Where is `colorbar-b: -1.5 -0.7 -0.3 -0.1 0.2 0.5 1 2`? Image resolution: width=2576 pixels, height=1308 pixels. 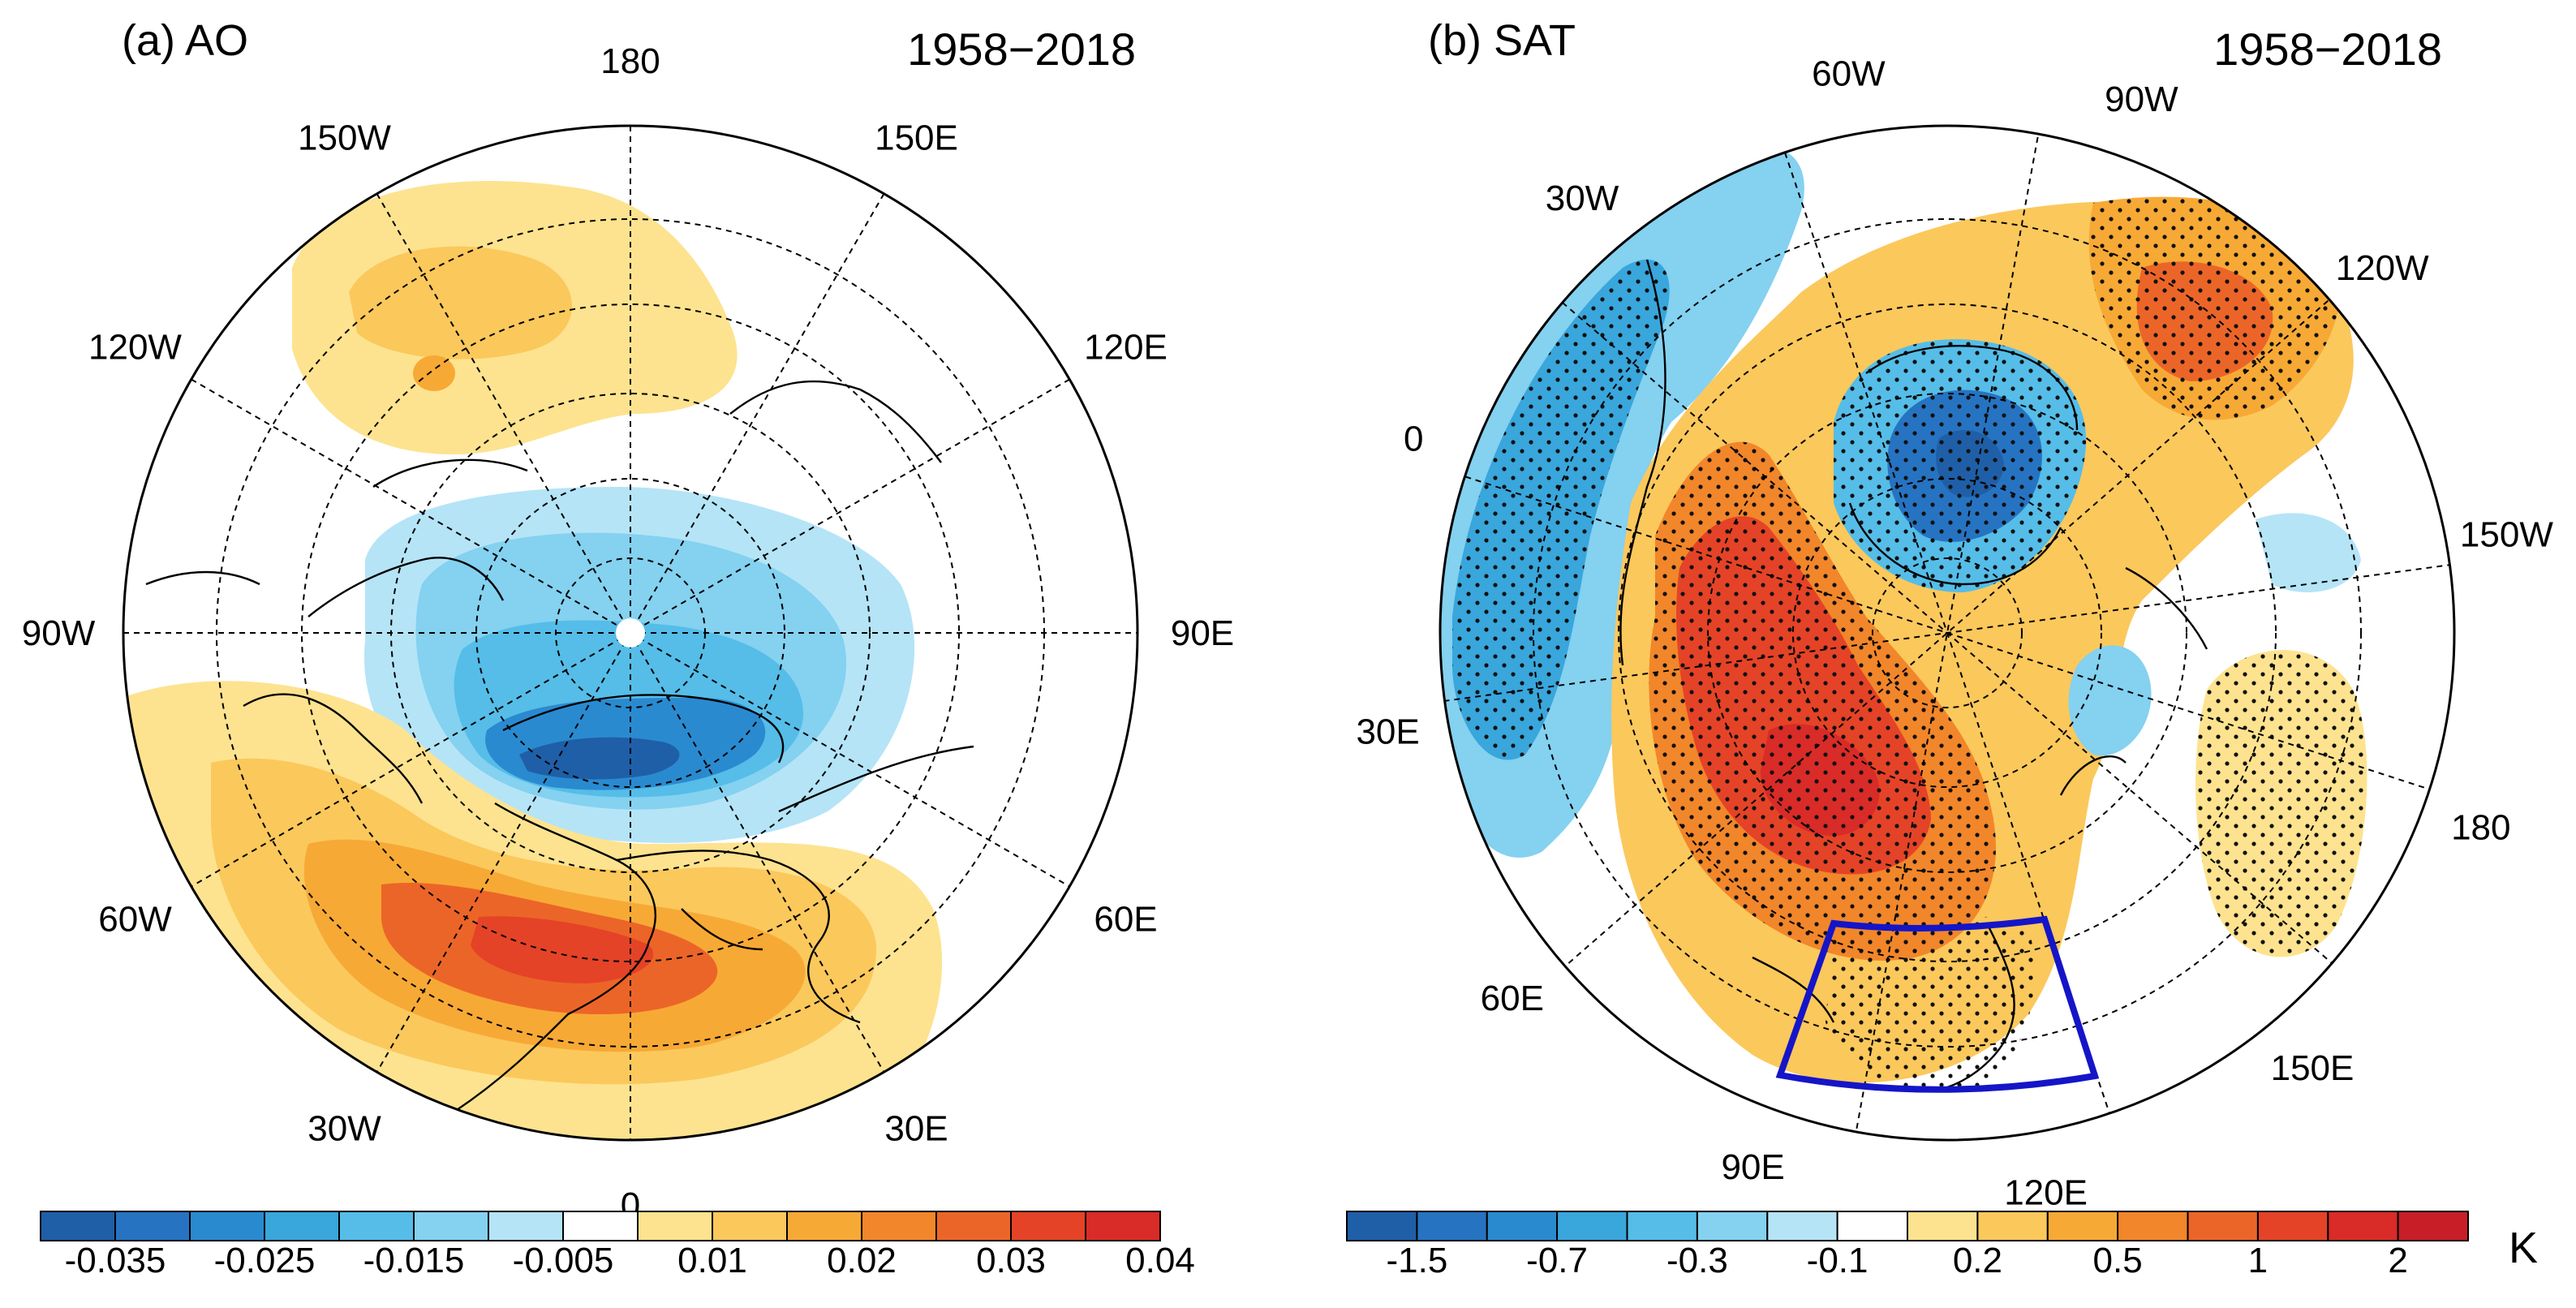
colorbar-b: -1.5 -0.7 -0.3 -0.1 0.2 0.5 1 2 is located at coordinates (1908, 1246).